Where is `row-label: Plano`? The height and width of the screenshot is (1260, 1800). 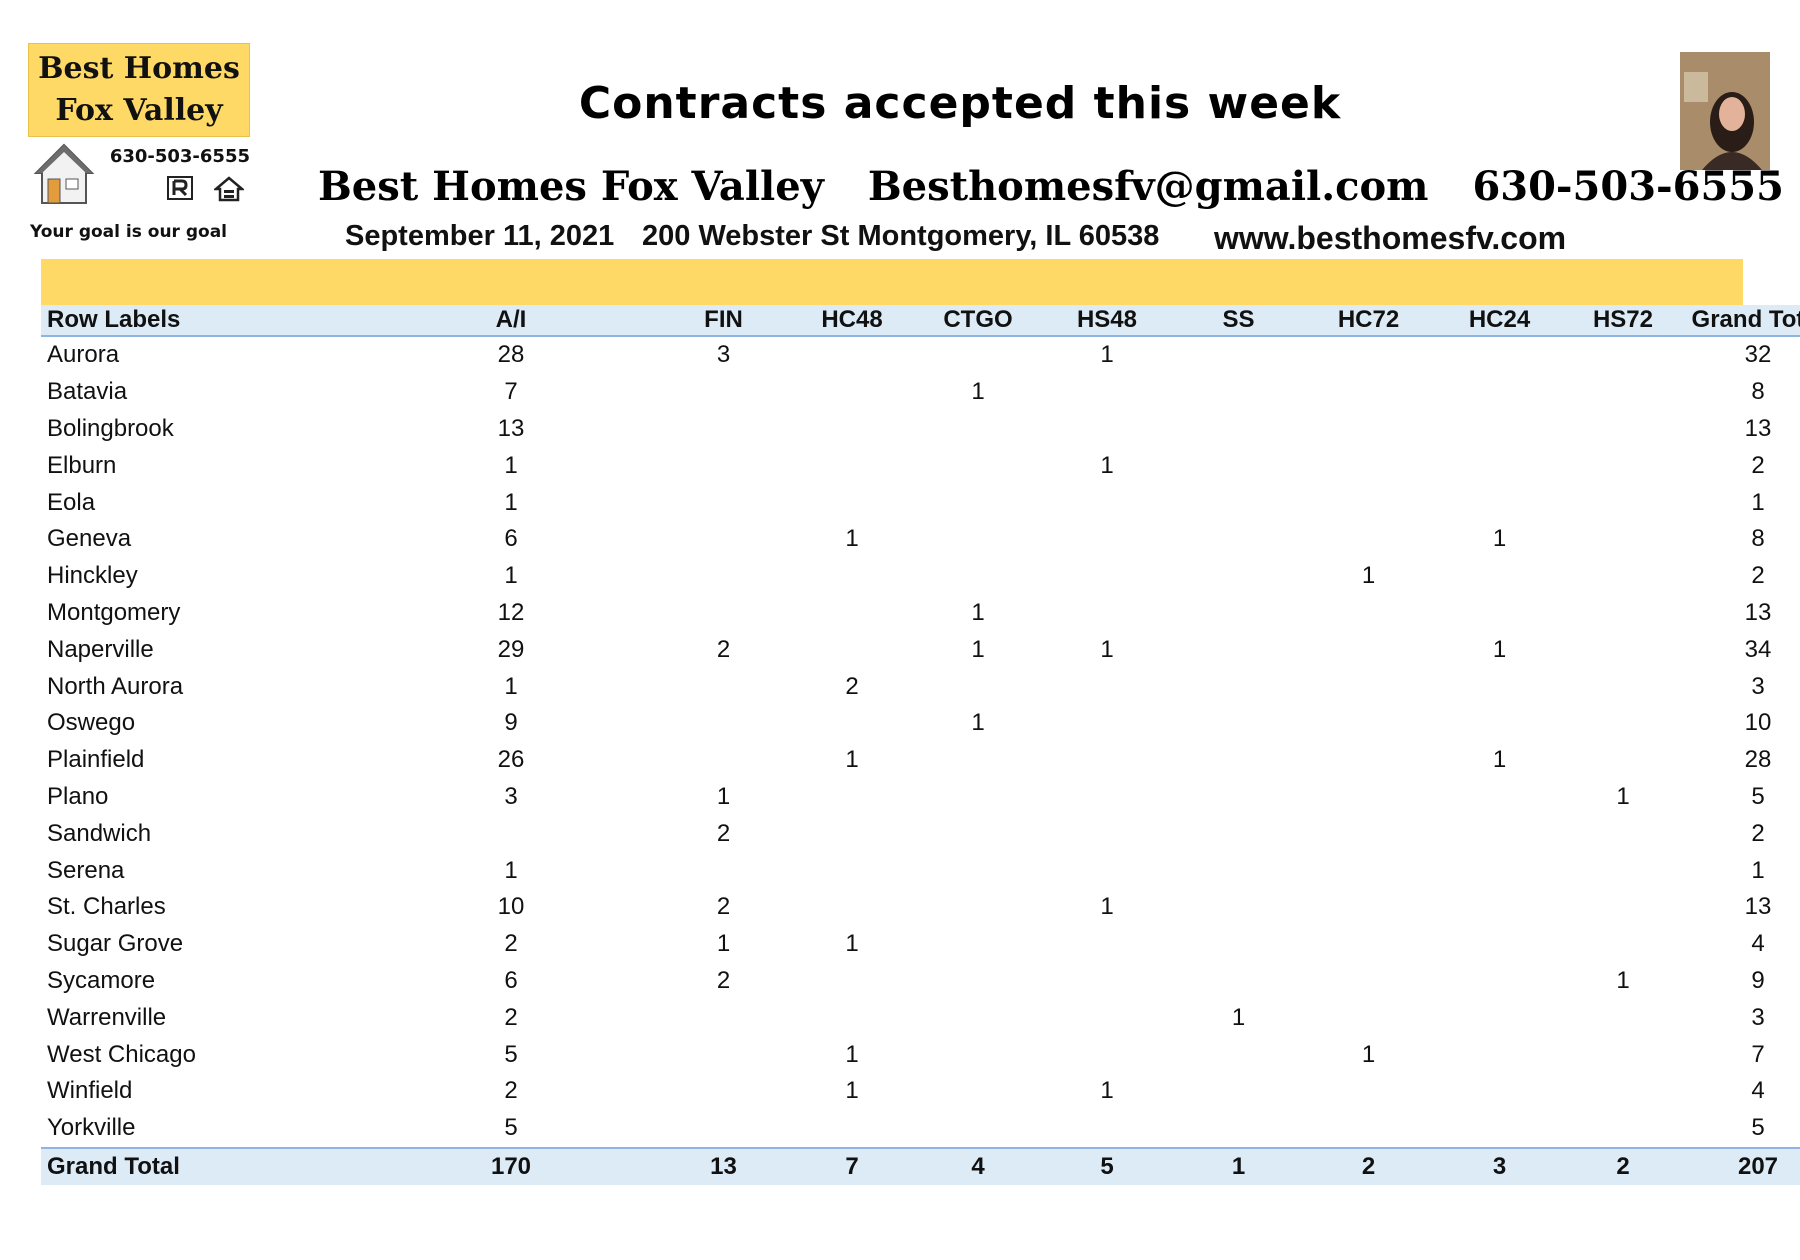 row-label: Plano is located at coordinates (78, 796).